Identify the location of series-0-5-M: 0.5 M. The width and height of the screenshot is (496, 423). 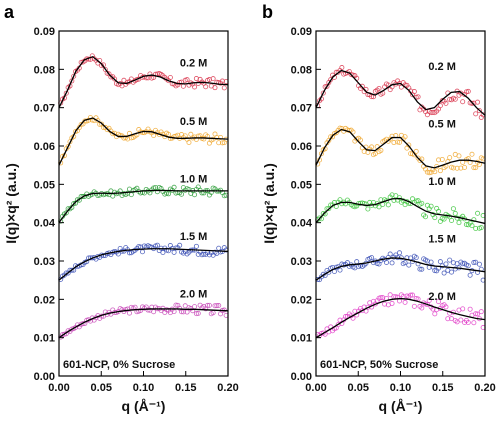
(143, 140).